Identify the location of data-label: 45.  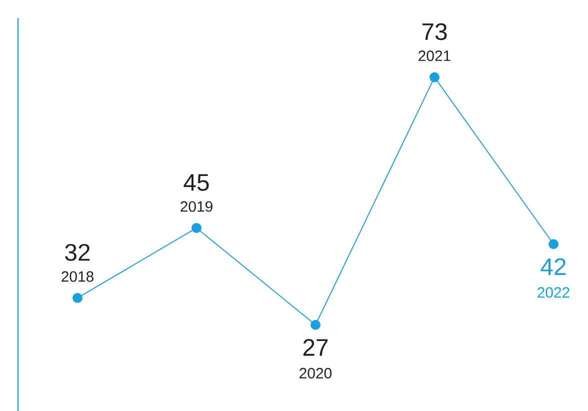
(196, 182).